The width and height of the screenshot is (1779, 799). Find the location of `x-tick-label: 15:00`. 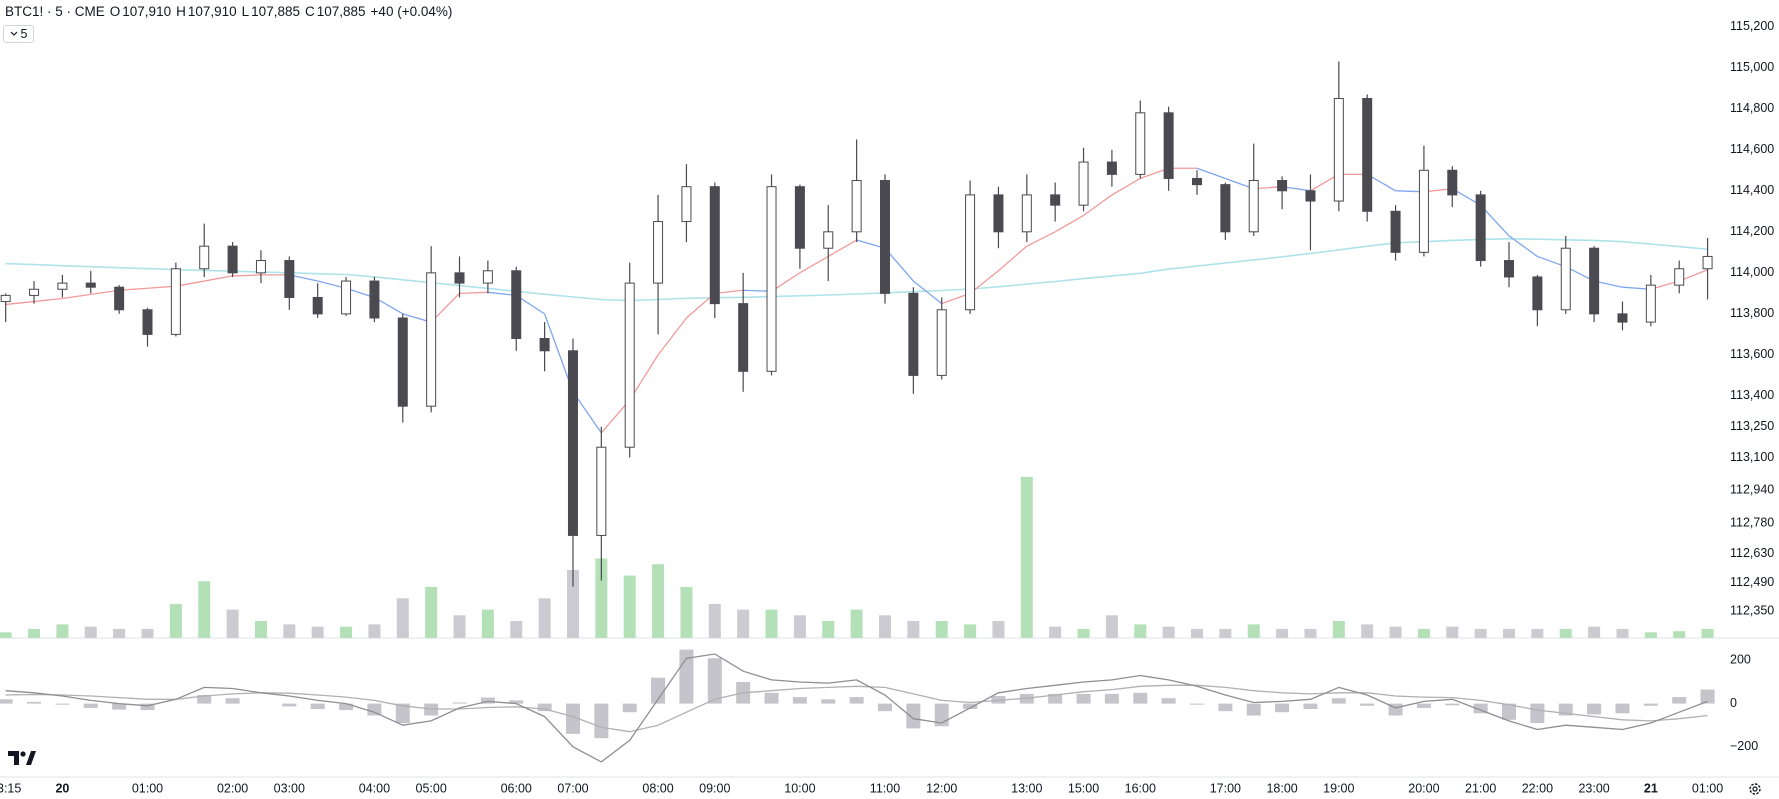

x-tick-label: 15:00 is located at coordinates (1083, 788).